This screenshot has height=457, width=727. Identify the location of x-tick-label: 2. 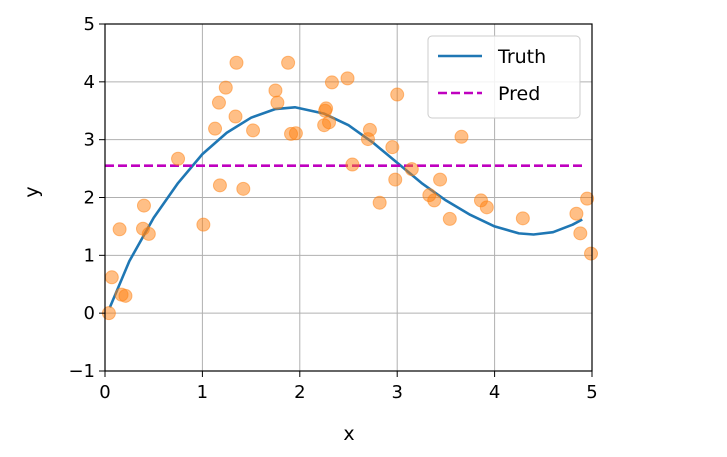
(299, 392).